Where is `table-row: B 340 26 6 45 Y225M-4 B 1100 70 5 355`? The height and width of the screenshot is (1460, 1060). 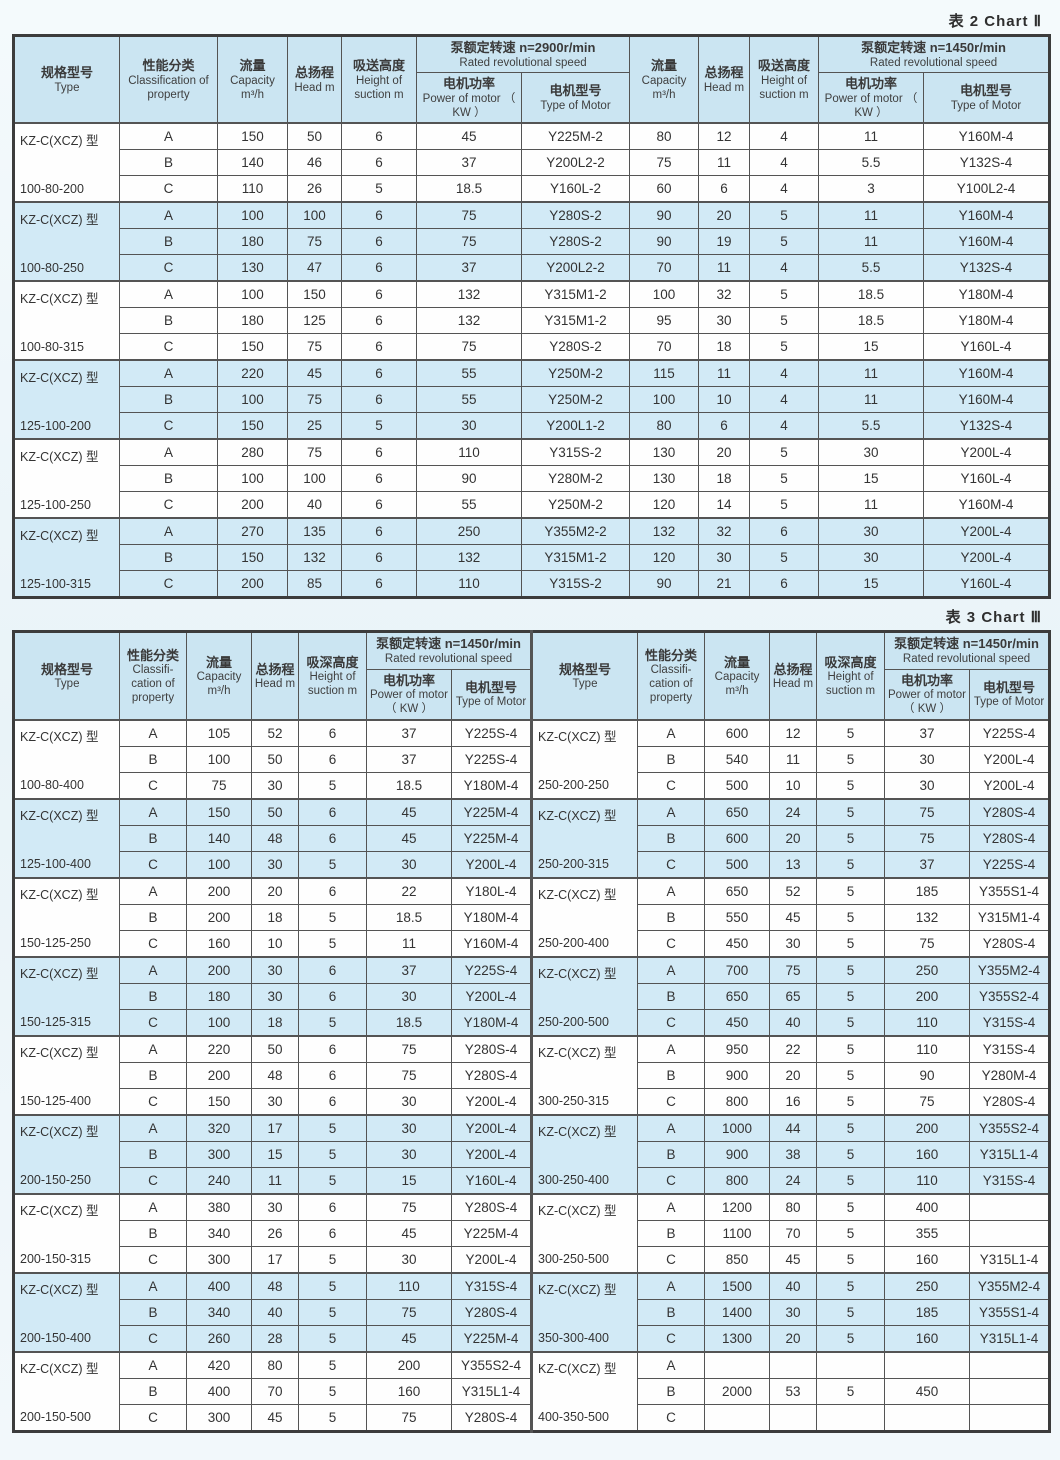
table-row: B 340 26 6 45 Y225M-4 B 1100 70 5 355 is located at coordinates (532, 1233).